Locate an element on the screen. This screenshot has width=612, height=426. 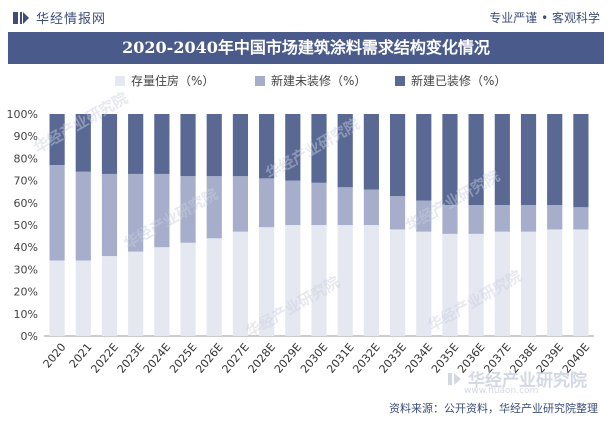
x-tick-label: 2024E is located at coordinates (157, 358).